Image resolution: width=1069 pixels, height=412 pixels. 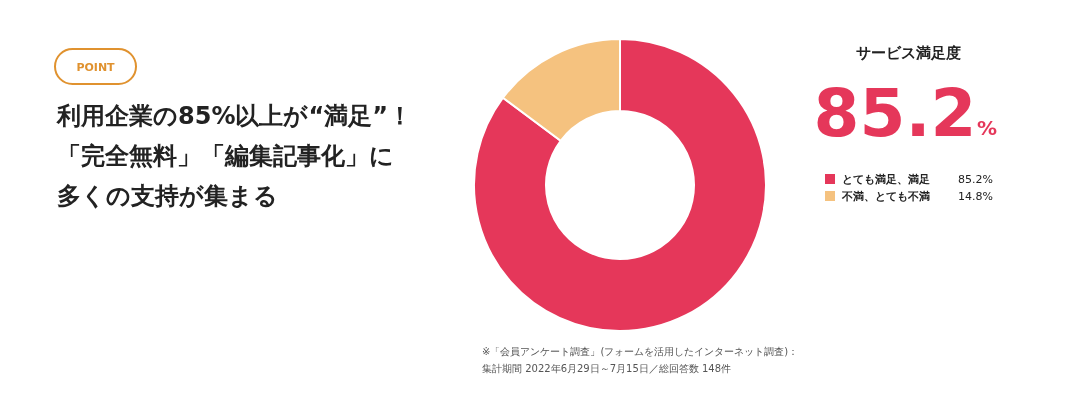 I want to click on legend-label: 不満、とても不満, so click(x=885, y=196).